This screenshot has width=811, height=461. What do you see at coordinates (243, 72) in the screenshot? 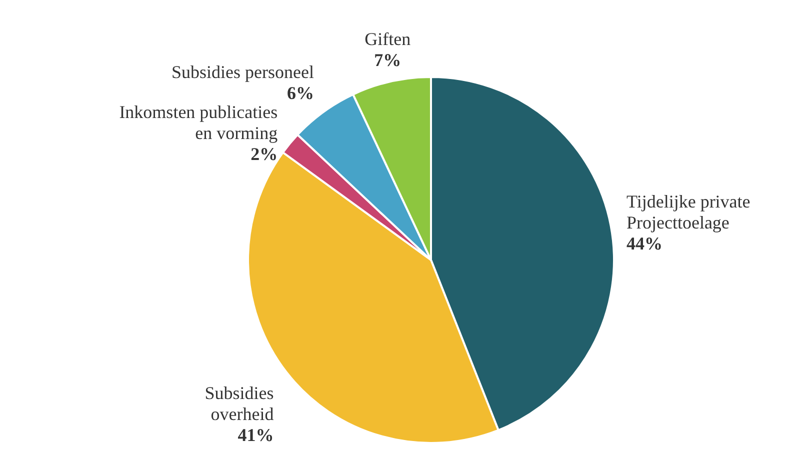
I see `slice-label: Subsidies personeel` at bounding box center [243, 72].